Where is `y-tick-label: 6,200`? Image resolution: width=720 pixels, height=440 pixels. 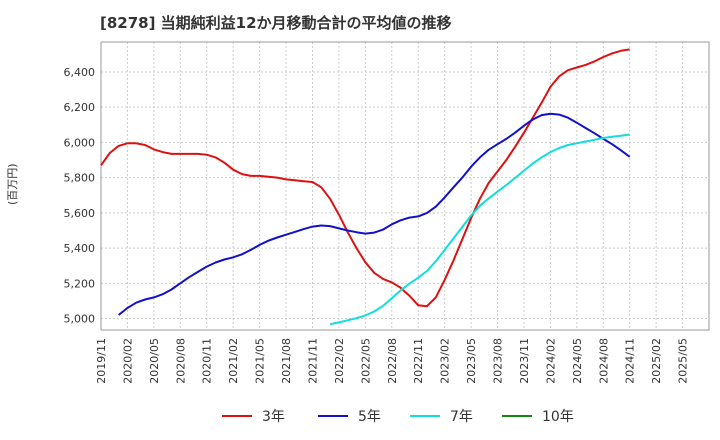 y-tick-label: 6,200 is located at coordinates (80, 107).